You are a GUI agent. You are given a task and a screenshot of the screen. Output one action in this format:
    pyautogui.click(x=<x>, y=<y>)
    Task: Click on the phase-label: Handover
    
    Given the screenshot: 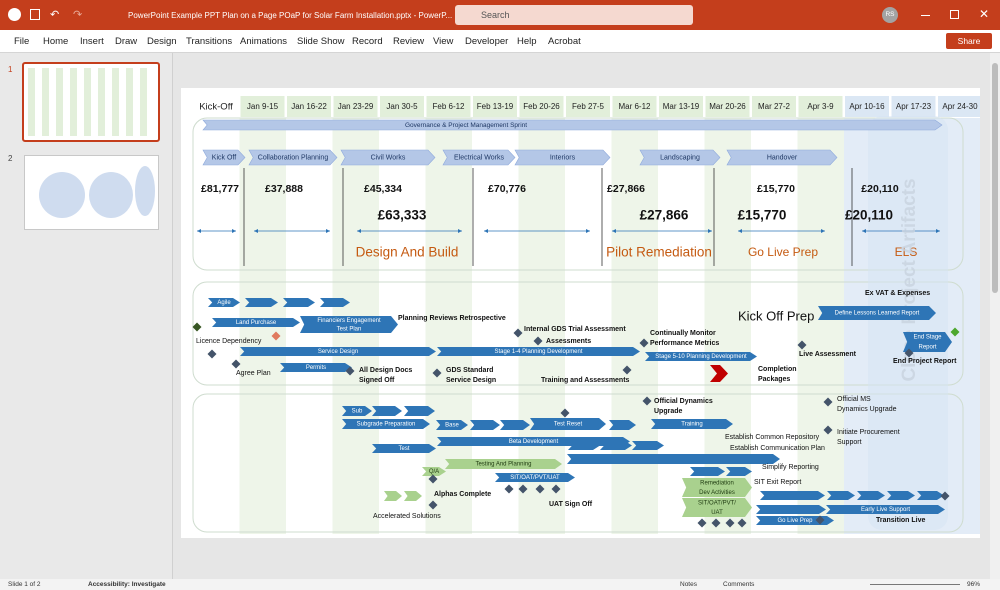 What is the action you would take?
    pyautogui.click(x=782, y=157)
    